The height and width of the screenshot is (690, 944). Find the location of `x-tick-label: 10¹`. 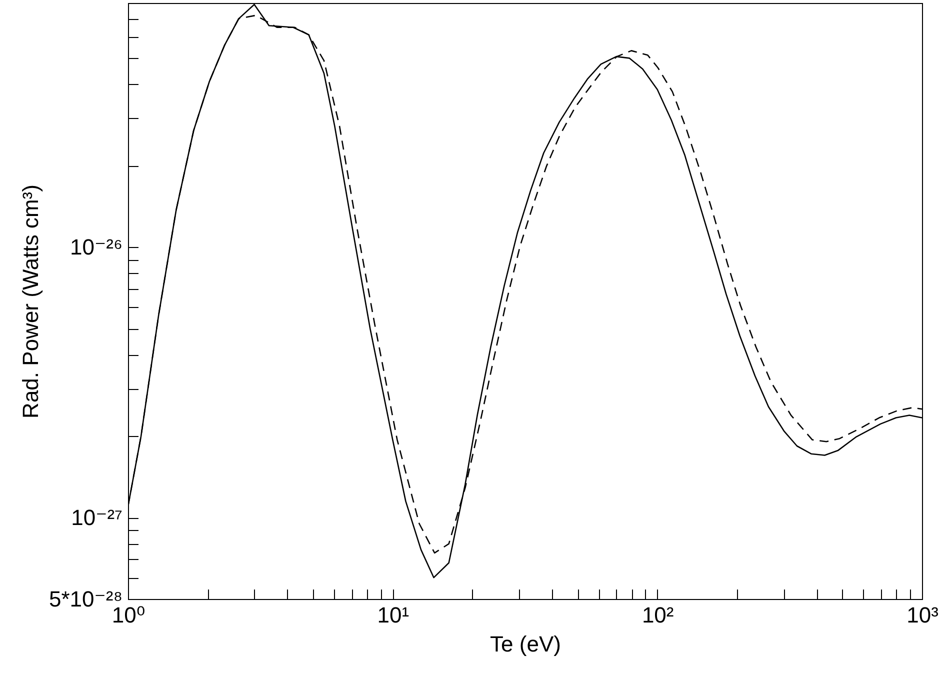

x-tick-label: 10¹ is located at coordinates (393, 615).